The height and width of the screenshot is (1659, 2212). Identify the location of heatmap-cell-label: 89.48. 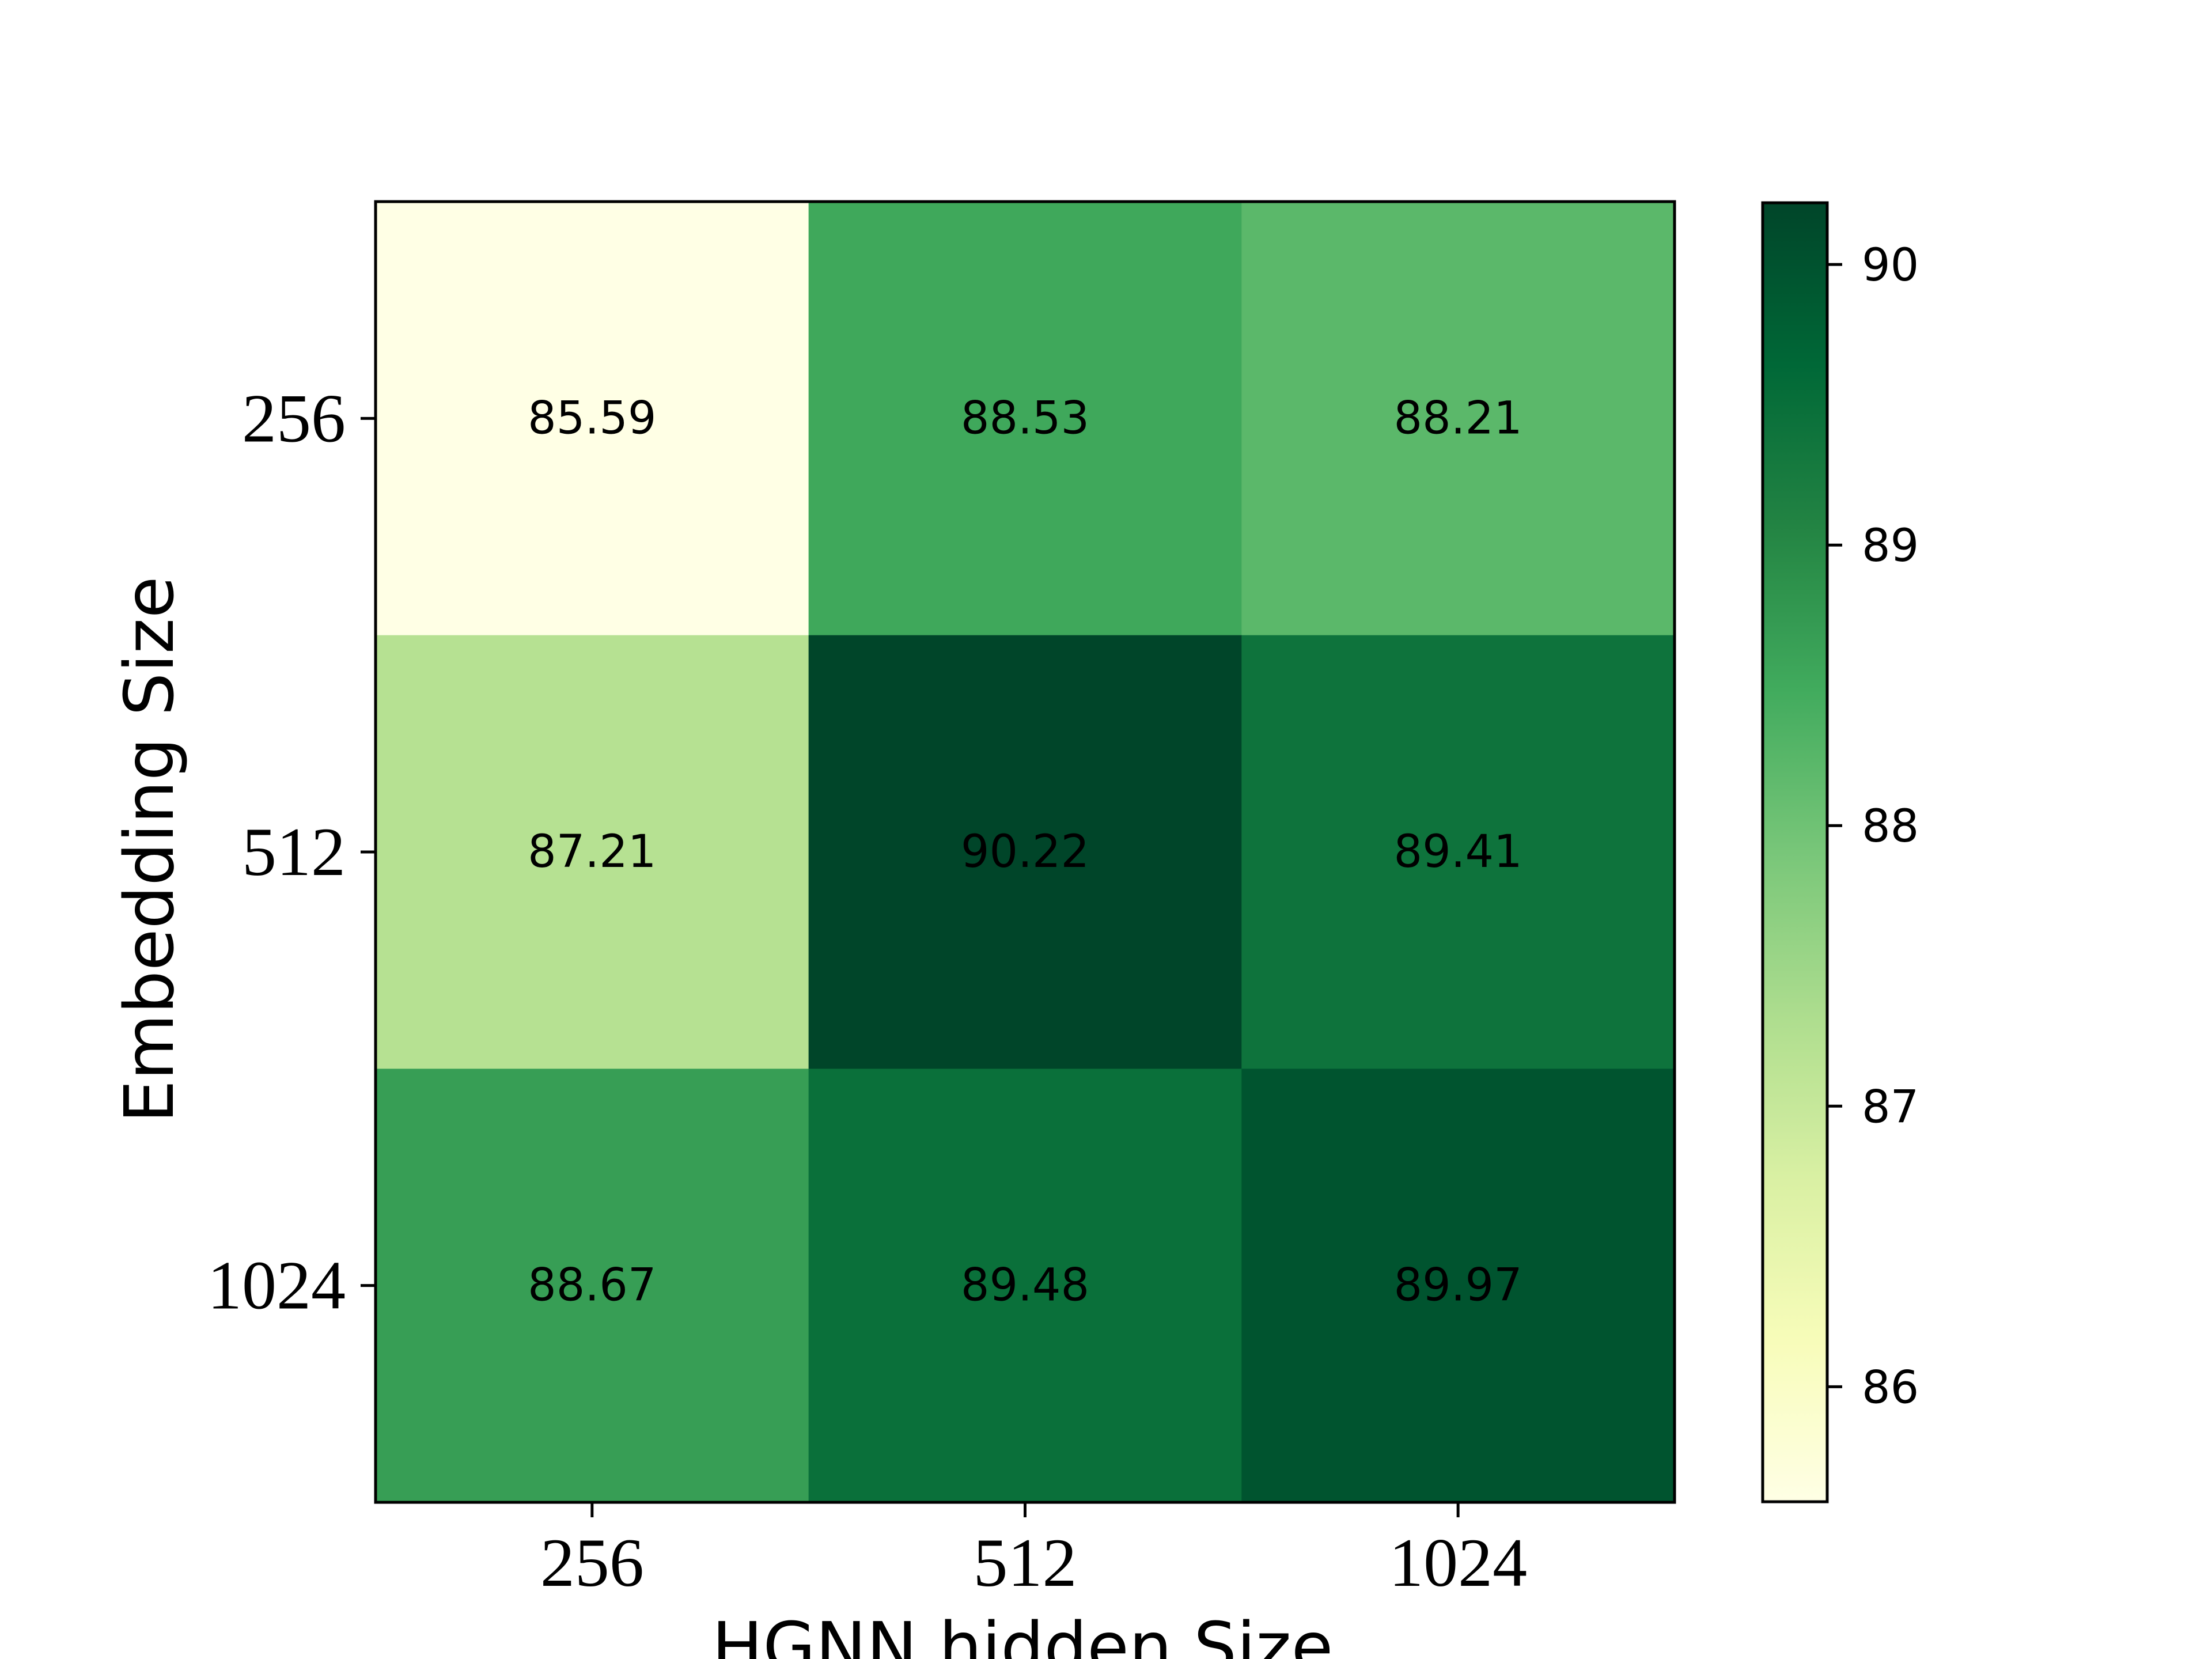
(1025, 1286).